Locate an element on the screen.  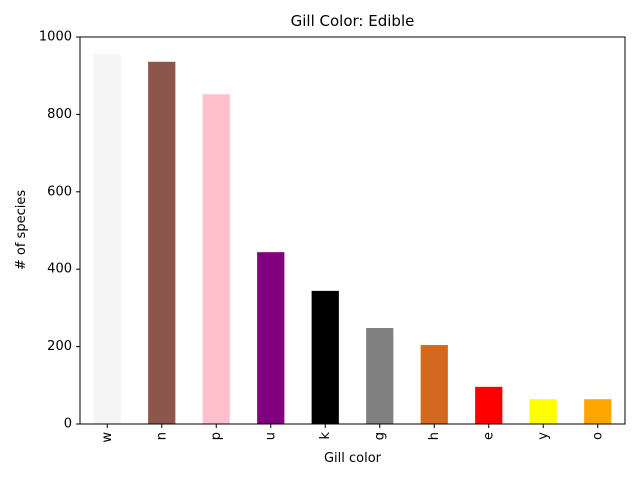
bar-w is located at coordinates (107, 239).